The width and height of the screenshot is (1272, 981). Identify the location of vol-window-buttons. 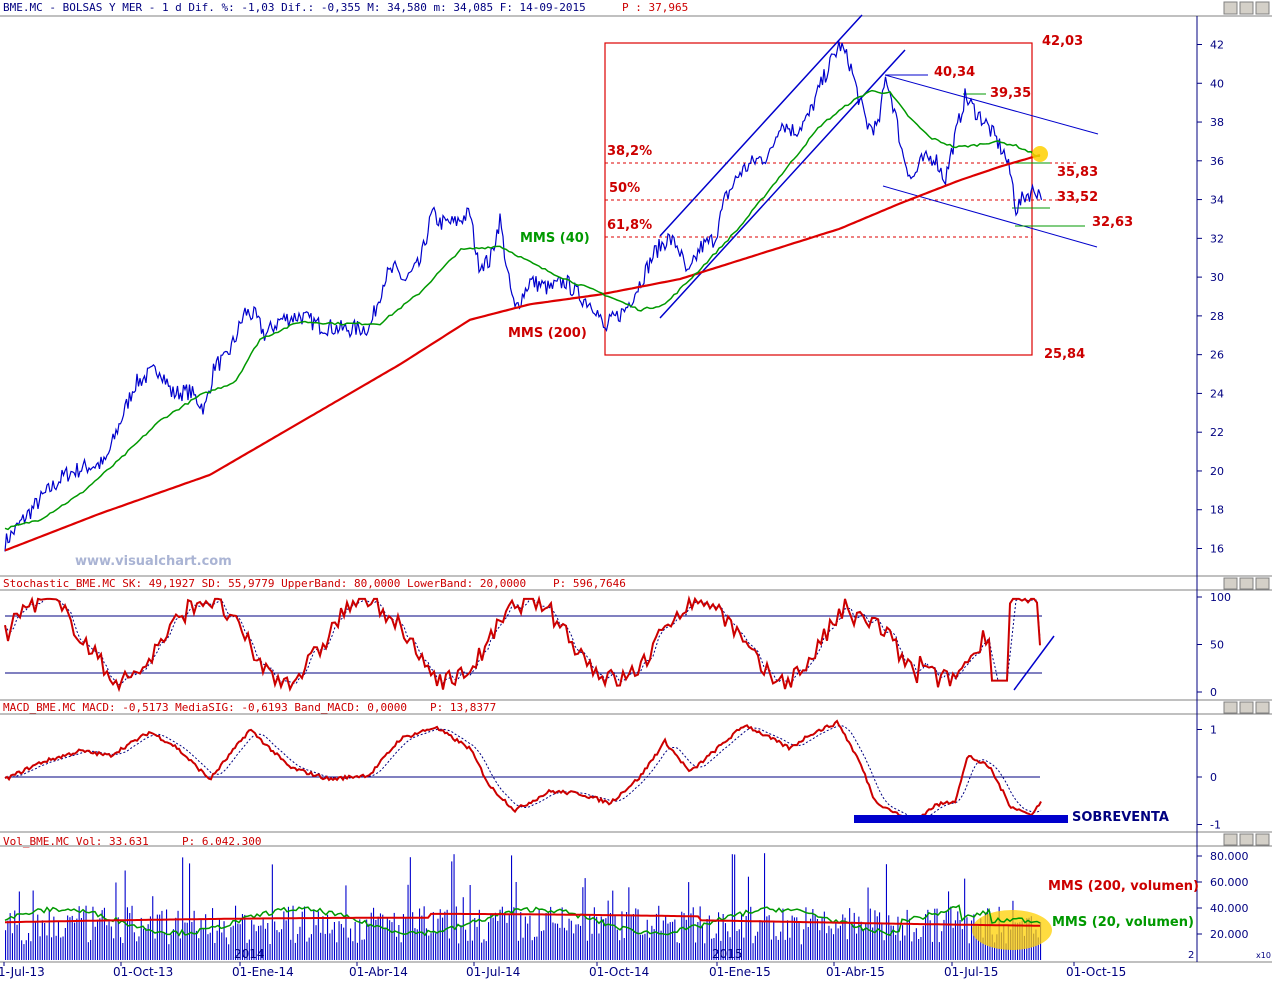
(1246, 839).